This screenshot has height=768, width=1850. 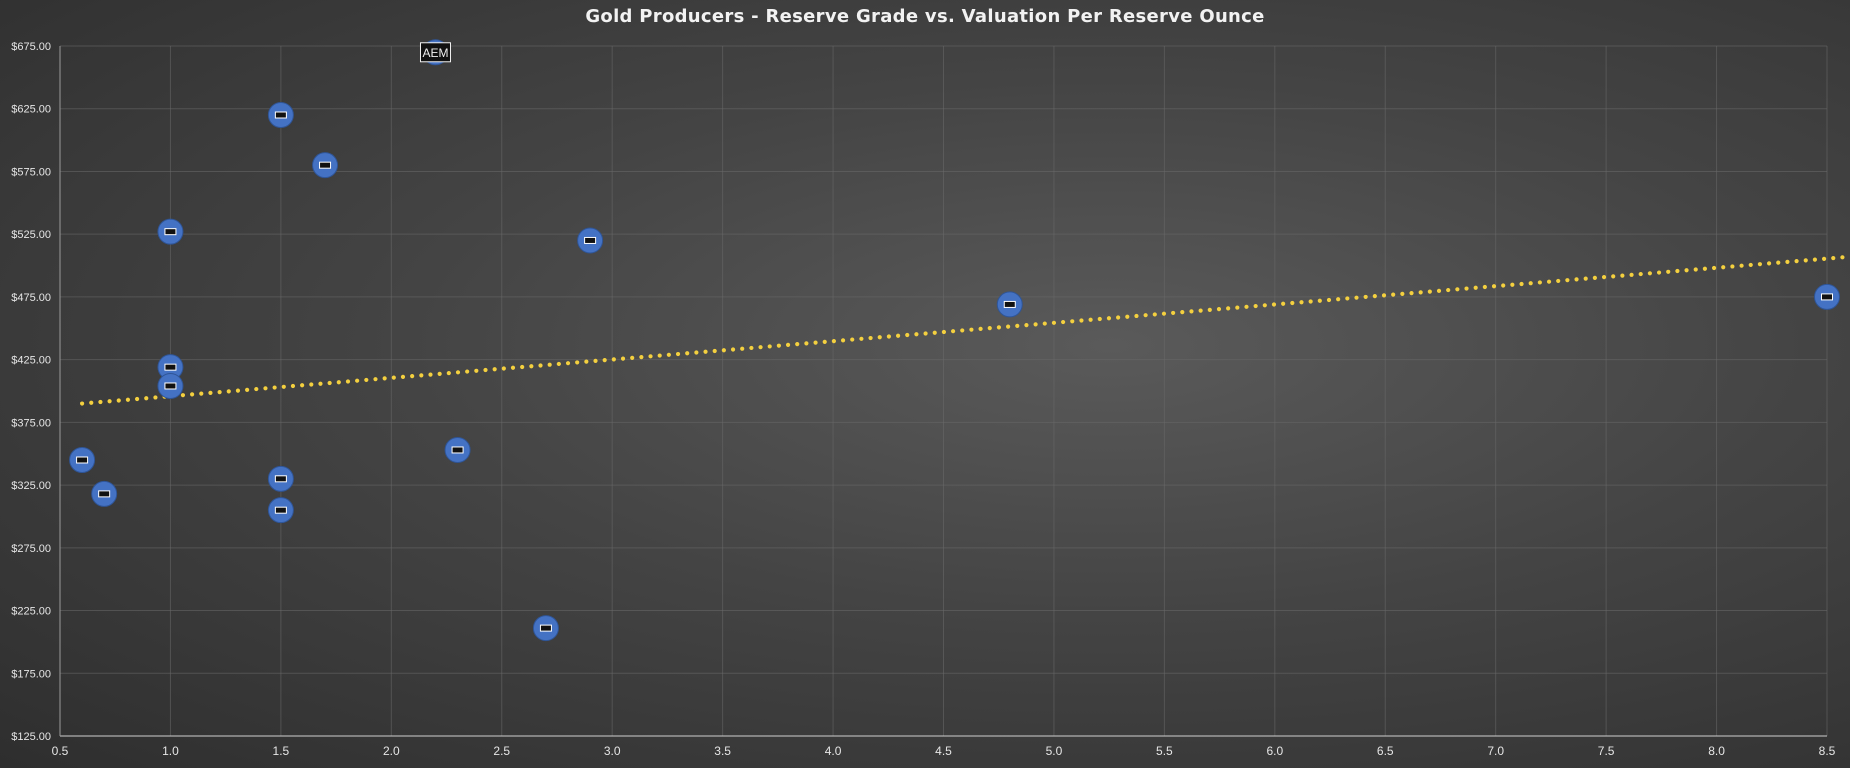 I want to click on x-tick-label: 4.5, so click(x=943, y=751).